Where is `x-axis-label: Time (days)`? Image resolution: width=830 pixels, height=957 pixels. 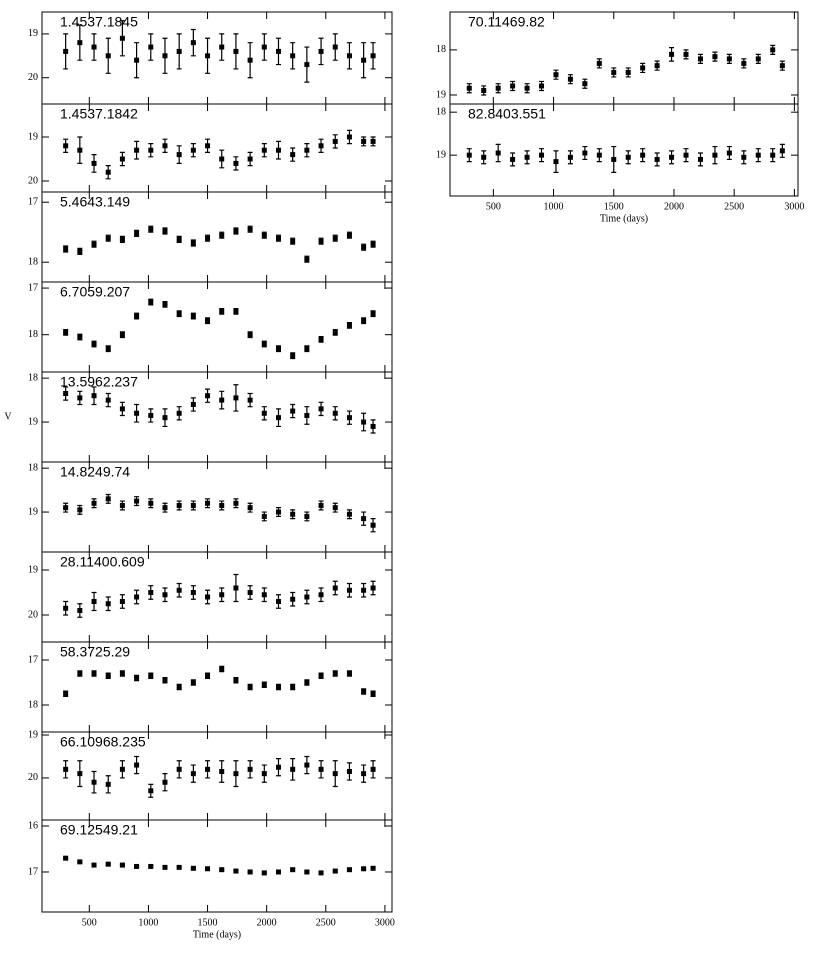
x-axis-label: Time (days) is located at coordinates (624, 218).